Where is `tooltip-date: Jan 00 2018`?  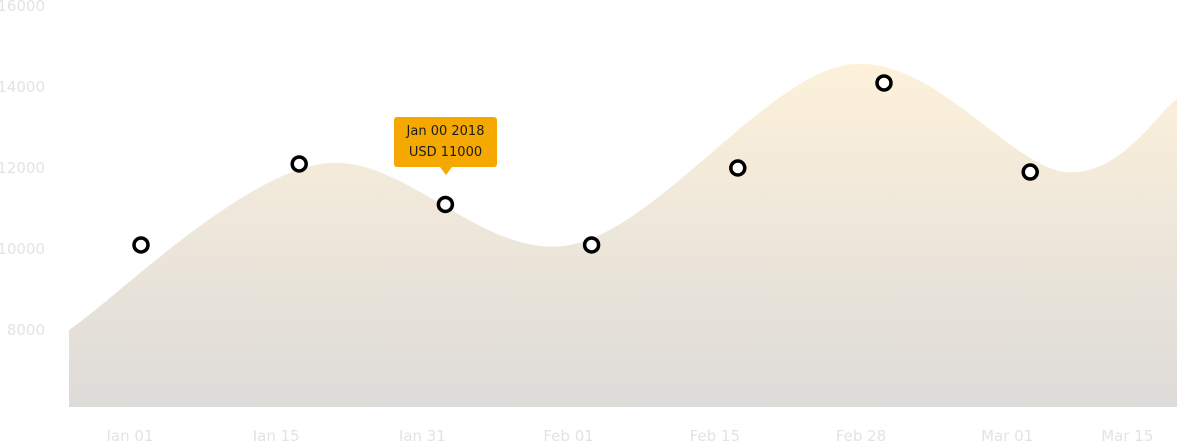 tooltip-date: Jan 00 2018 is located at coordinates (445, 131).